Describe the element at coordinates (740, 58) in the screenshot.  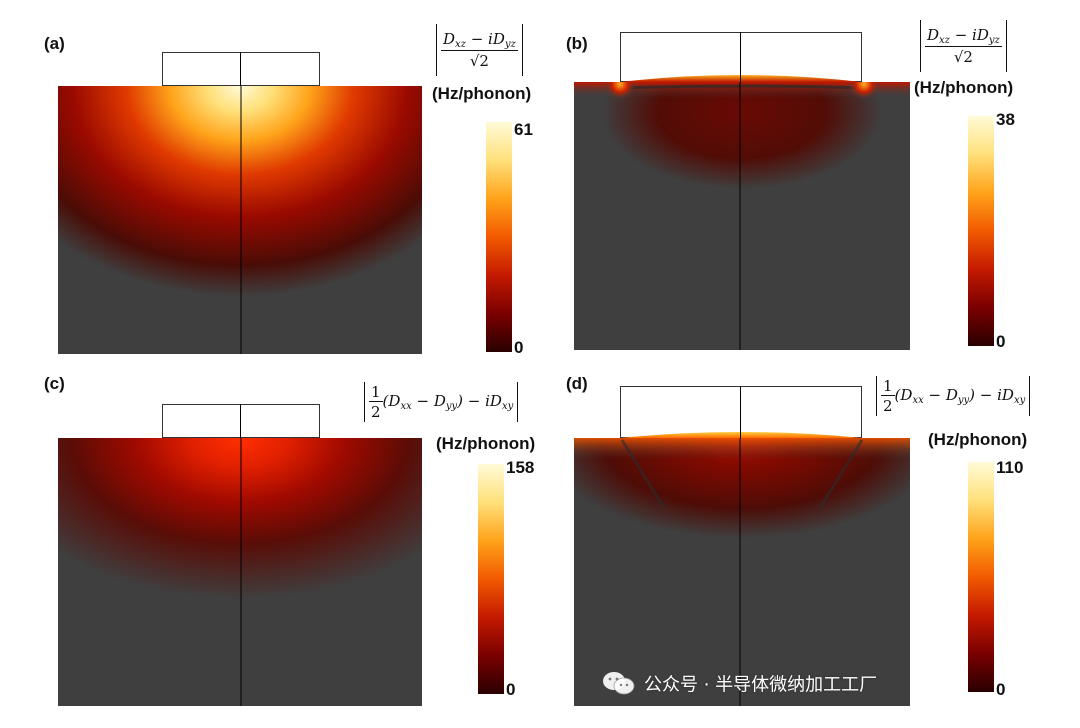
I see `electrode-divider-b` at that location.